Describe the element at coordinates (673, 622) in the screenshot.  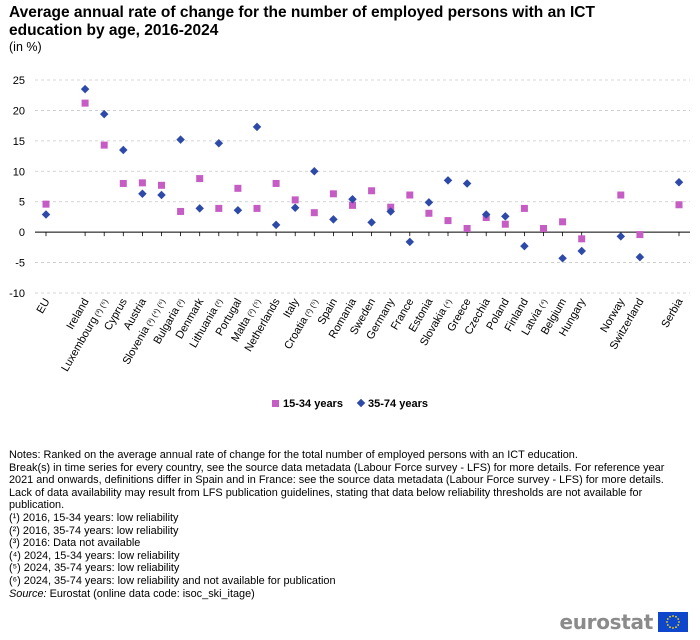
I see `flag-field` at that location.